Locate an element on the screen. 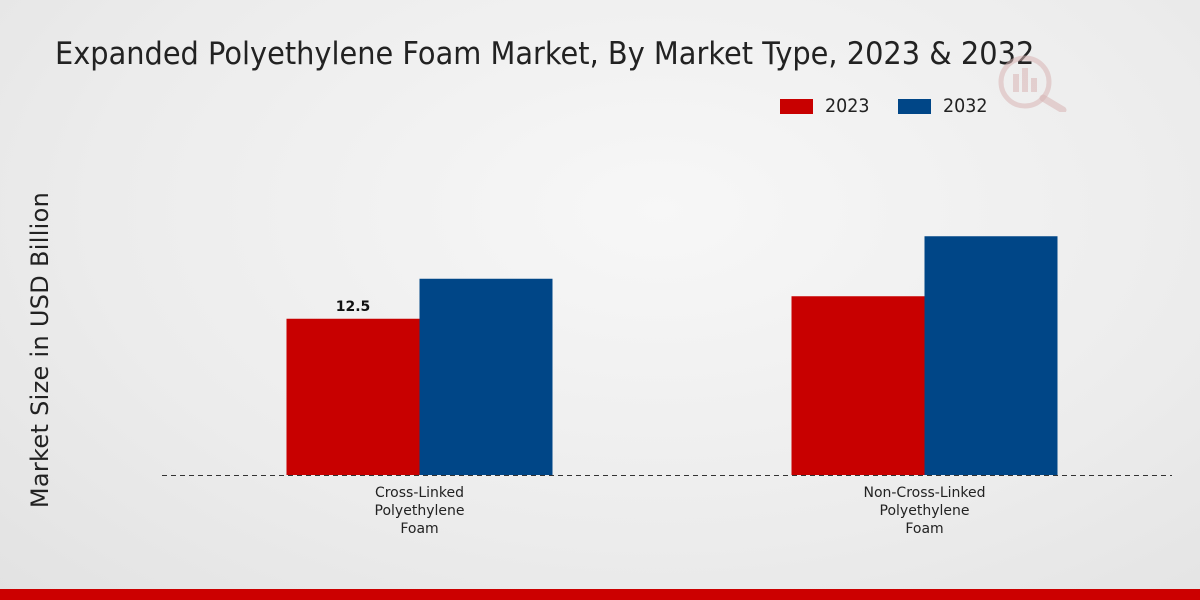 The height and width of the screenshot is (600, 1200). legend-item-2032: 2032 is located at coordinates (944, 106).